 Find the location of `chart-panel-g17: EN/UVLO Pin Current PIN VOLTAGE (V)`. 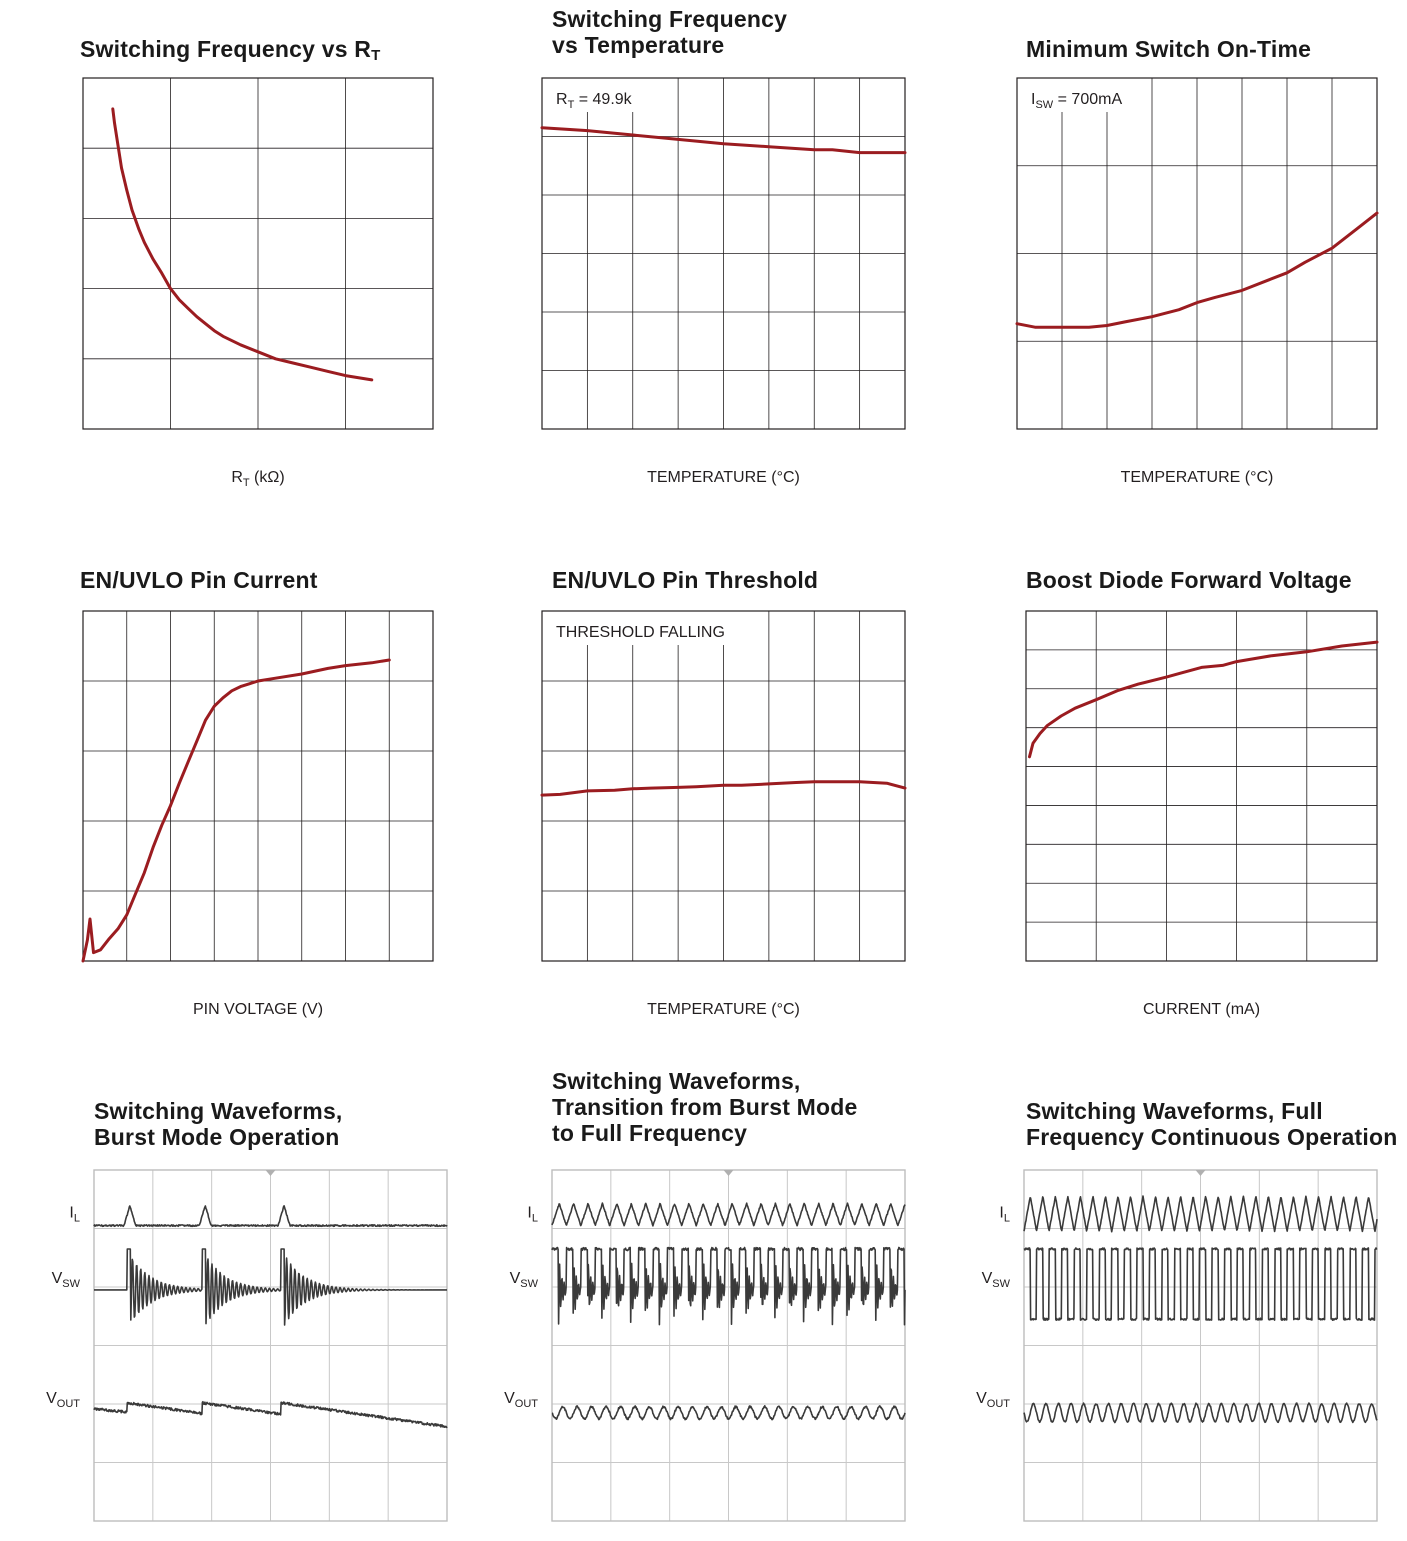

chart-panel-g17: EN/UVLO Pin Current PIN VOLTAGE (V) is located at coordinates (220, 790).